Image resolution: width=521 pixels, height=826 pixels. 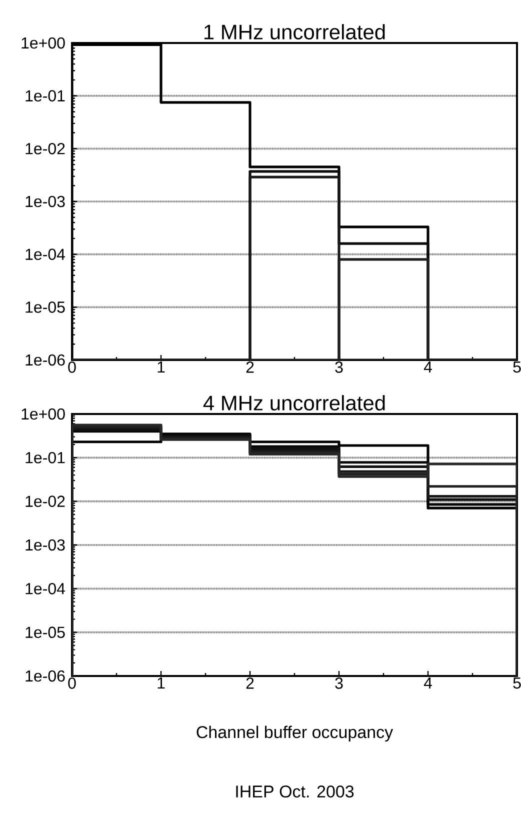 What do you see at coordinates (295, 734) in the screenshot?
I see `x-axis-title: Channel buffer occupancy` at bounding box center [295, 734].